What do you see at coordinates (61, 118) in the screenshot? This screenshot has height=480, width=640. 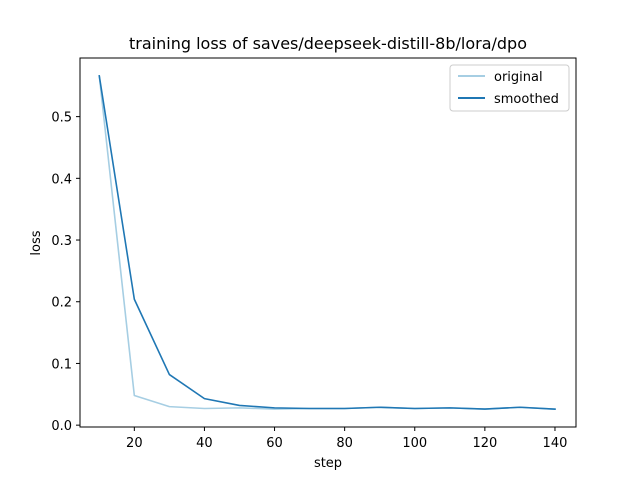 I see `y-tick-label: 0.5` at bounding box center [61, 118].